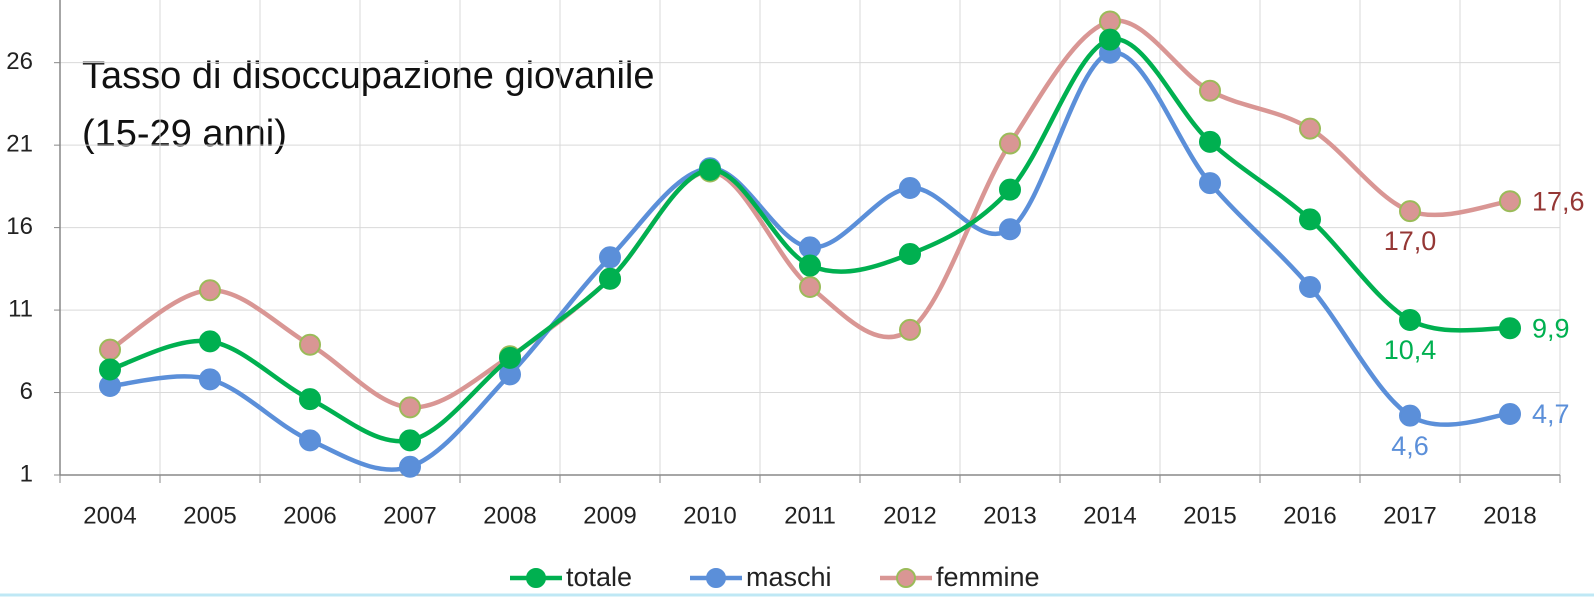 The height and width of the screenshot is (606, 1594). Describe the element at coordinates (599, 577) in the screenshot. I see `legend-label: totale` at that location.